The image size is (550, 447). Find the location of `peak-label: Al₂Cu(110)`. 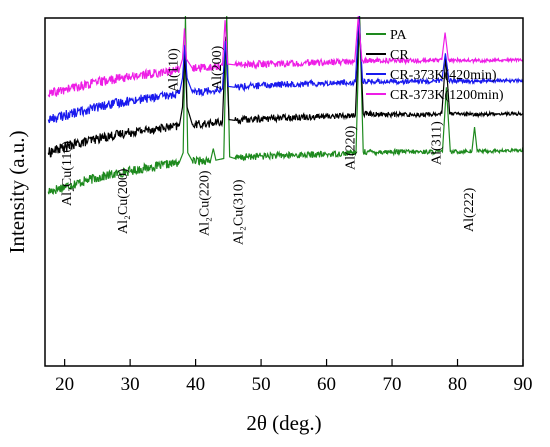

peak-label: Al₂Cu(110) is located at coordinates (67, 173).